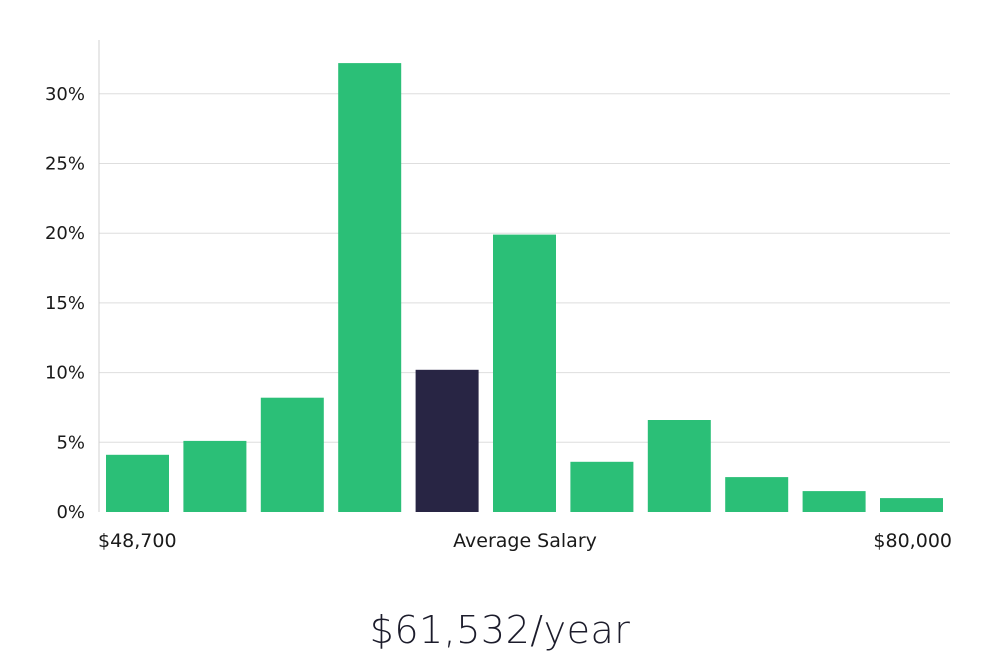 This screenshot has width=1000, height=660. What do you see at coordinates (500, 630) in the screenshot?
I see `average-salary-value: $61,532/year` at bounding box center [500, 630].